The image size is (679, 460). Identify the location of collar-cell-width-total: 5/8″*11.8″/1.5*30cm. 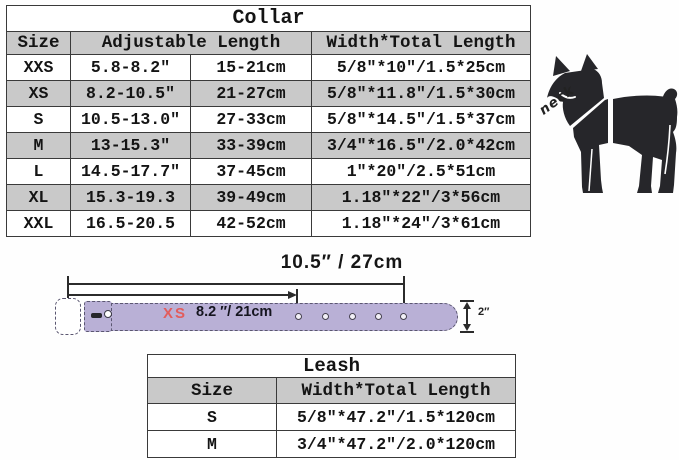
(421, 93).